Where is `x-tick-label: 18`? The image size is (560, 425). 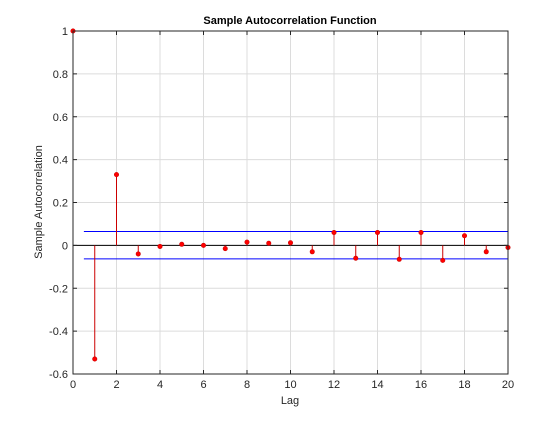
x-tick-label: 18 is located at coordinates (464, 385).